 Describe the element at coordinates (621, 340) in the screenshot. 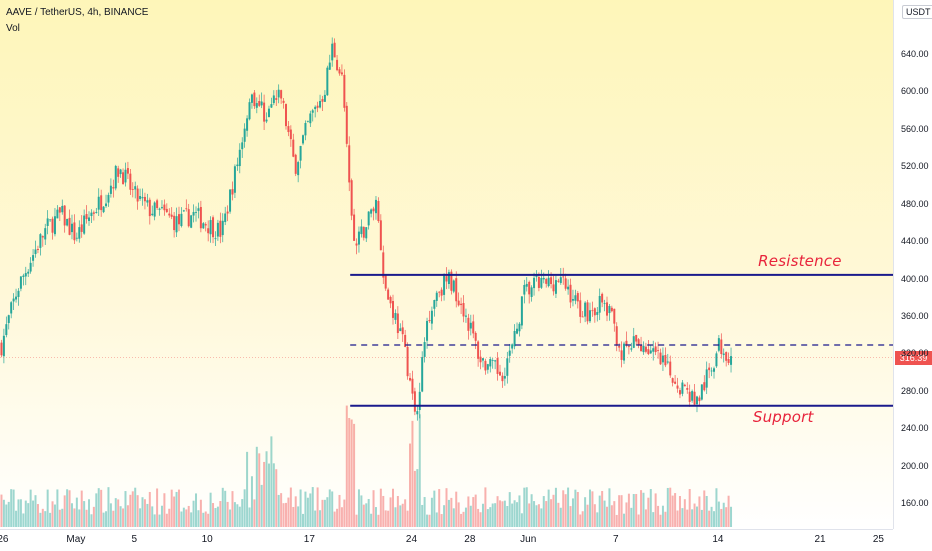

I see `horizontal-levels` at that location.